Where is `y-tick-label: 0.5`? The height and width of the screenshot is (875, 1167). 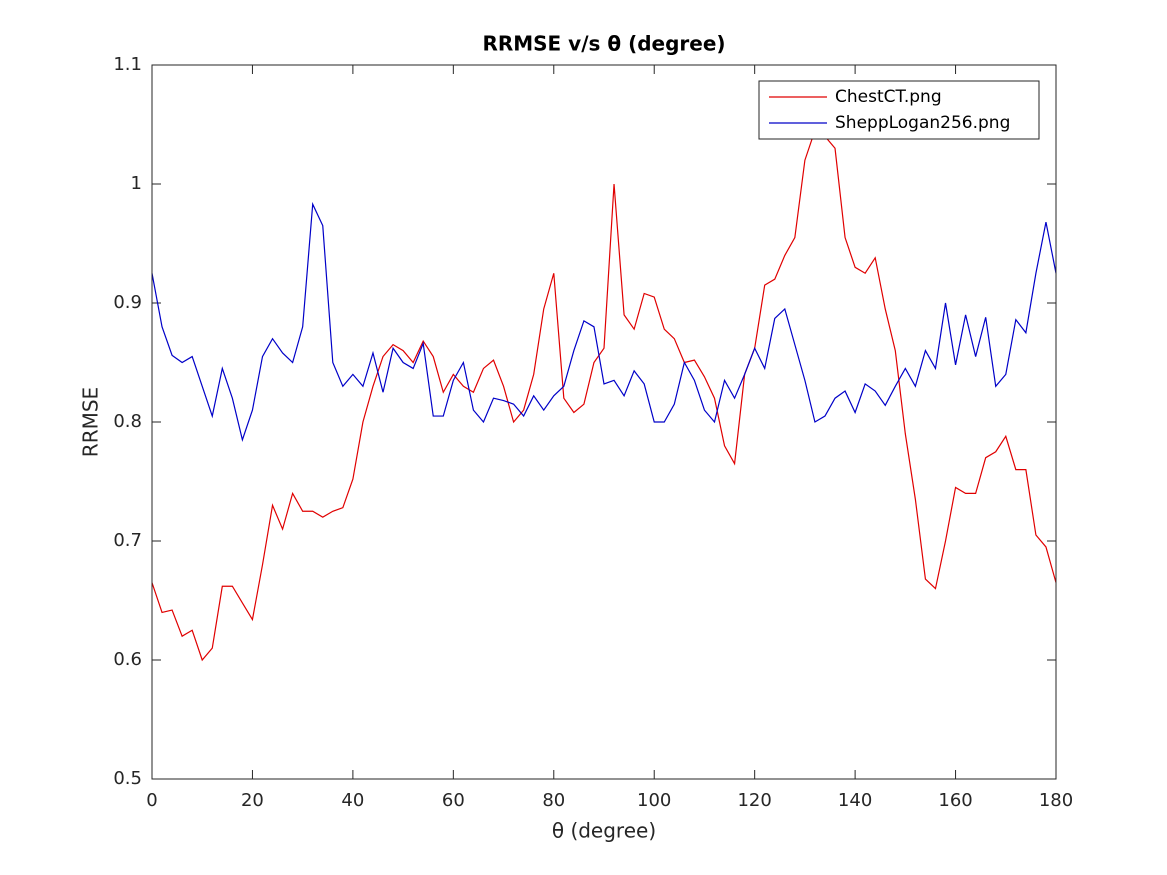 y-tick-label: 0.5 is located at coordinates (127, 778).